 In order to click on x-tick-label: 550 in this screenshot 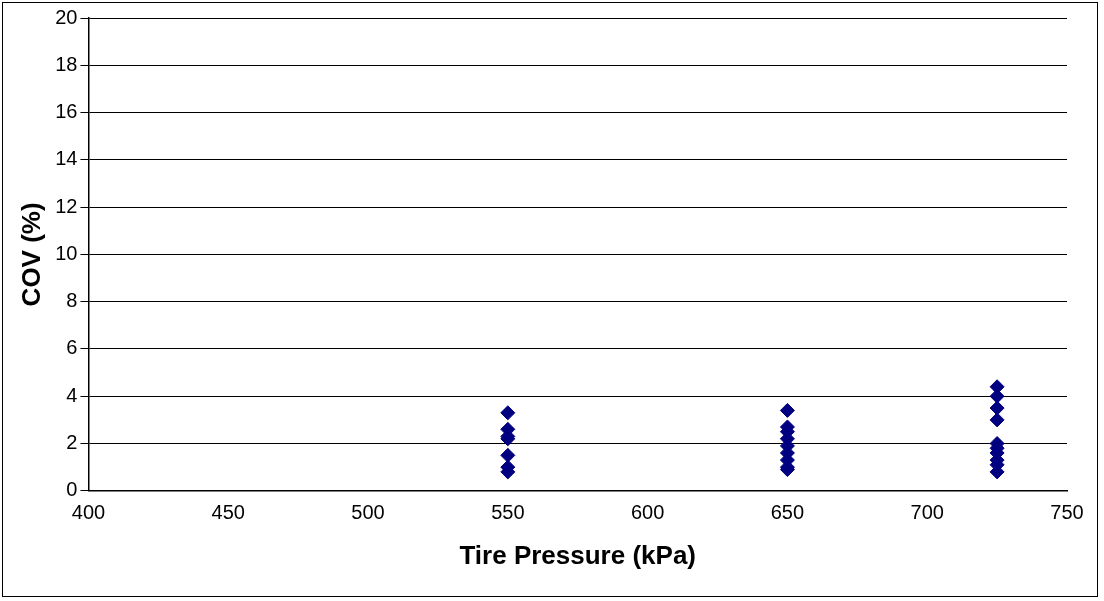, I will do `click(508, 512)`.